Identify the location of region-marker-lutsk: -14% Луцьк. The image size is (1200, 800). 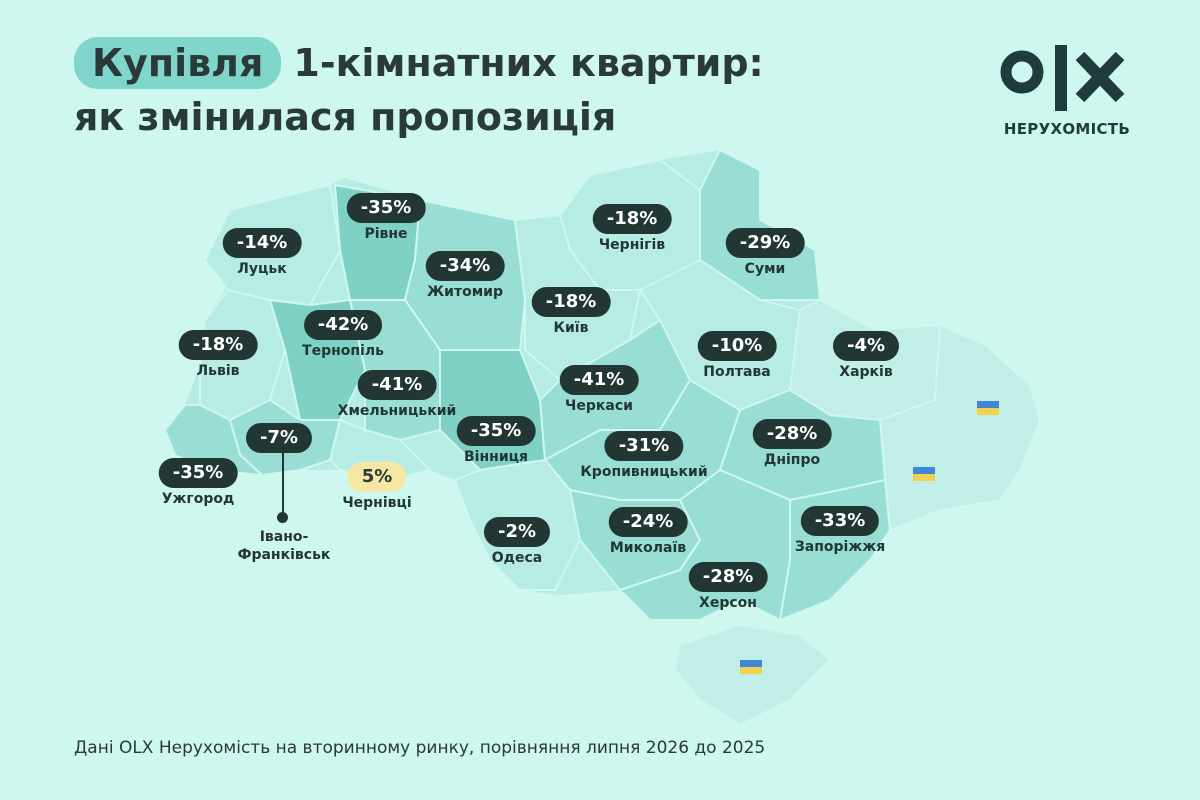
(262, 253).